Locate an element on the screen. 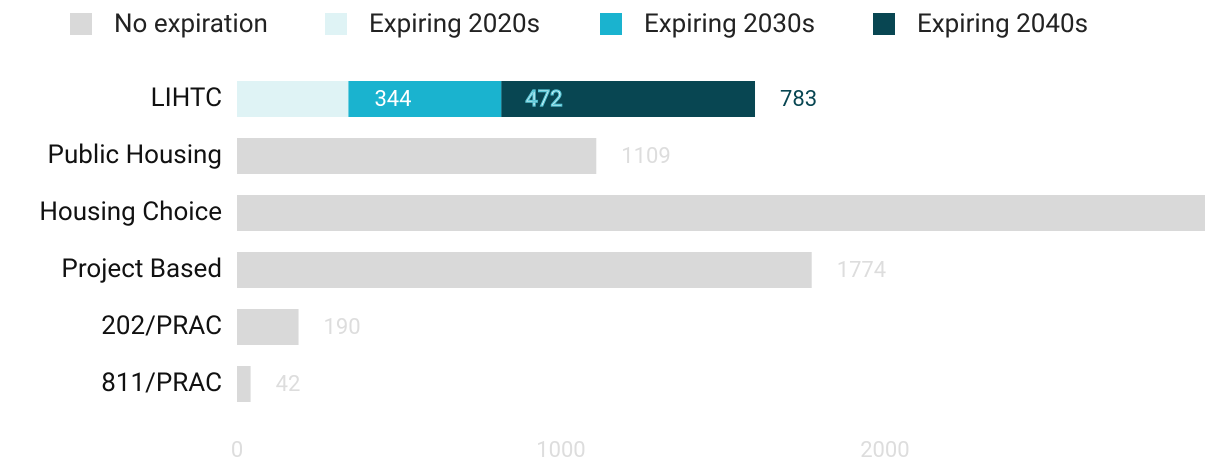 Image resolution: width=1211 pixels, height=464 pixels. legend-label: Expiring 2020s is located at coordinates (454, 24).